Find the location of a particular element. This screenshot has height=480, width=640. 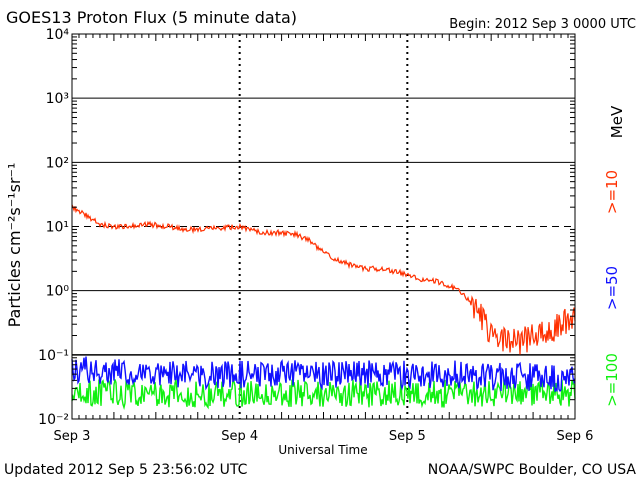

x-tick-label: Sep 3 is located at coordinates (72, 436).